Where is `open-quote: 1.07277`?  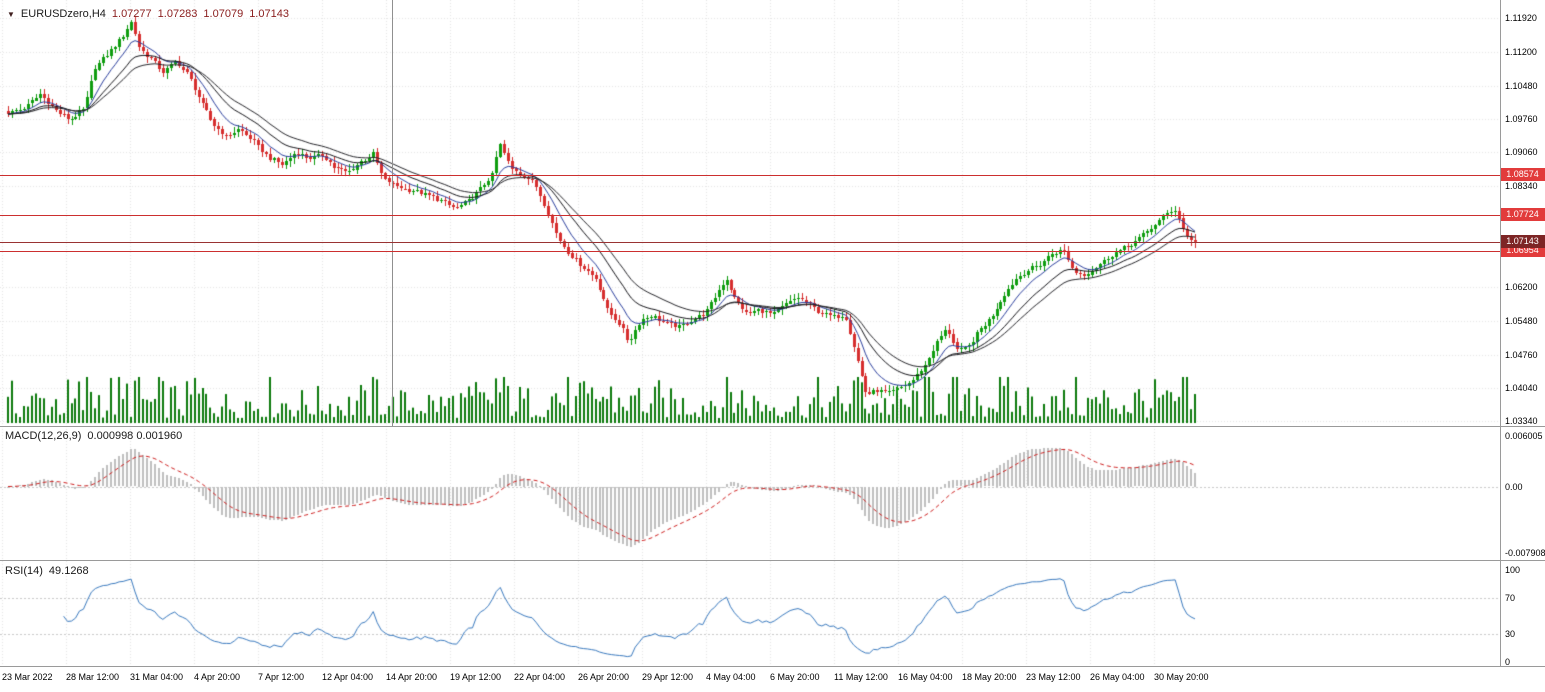
open-quote: 1.07277 is located at coordinates (131, 14).